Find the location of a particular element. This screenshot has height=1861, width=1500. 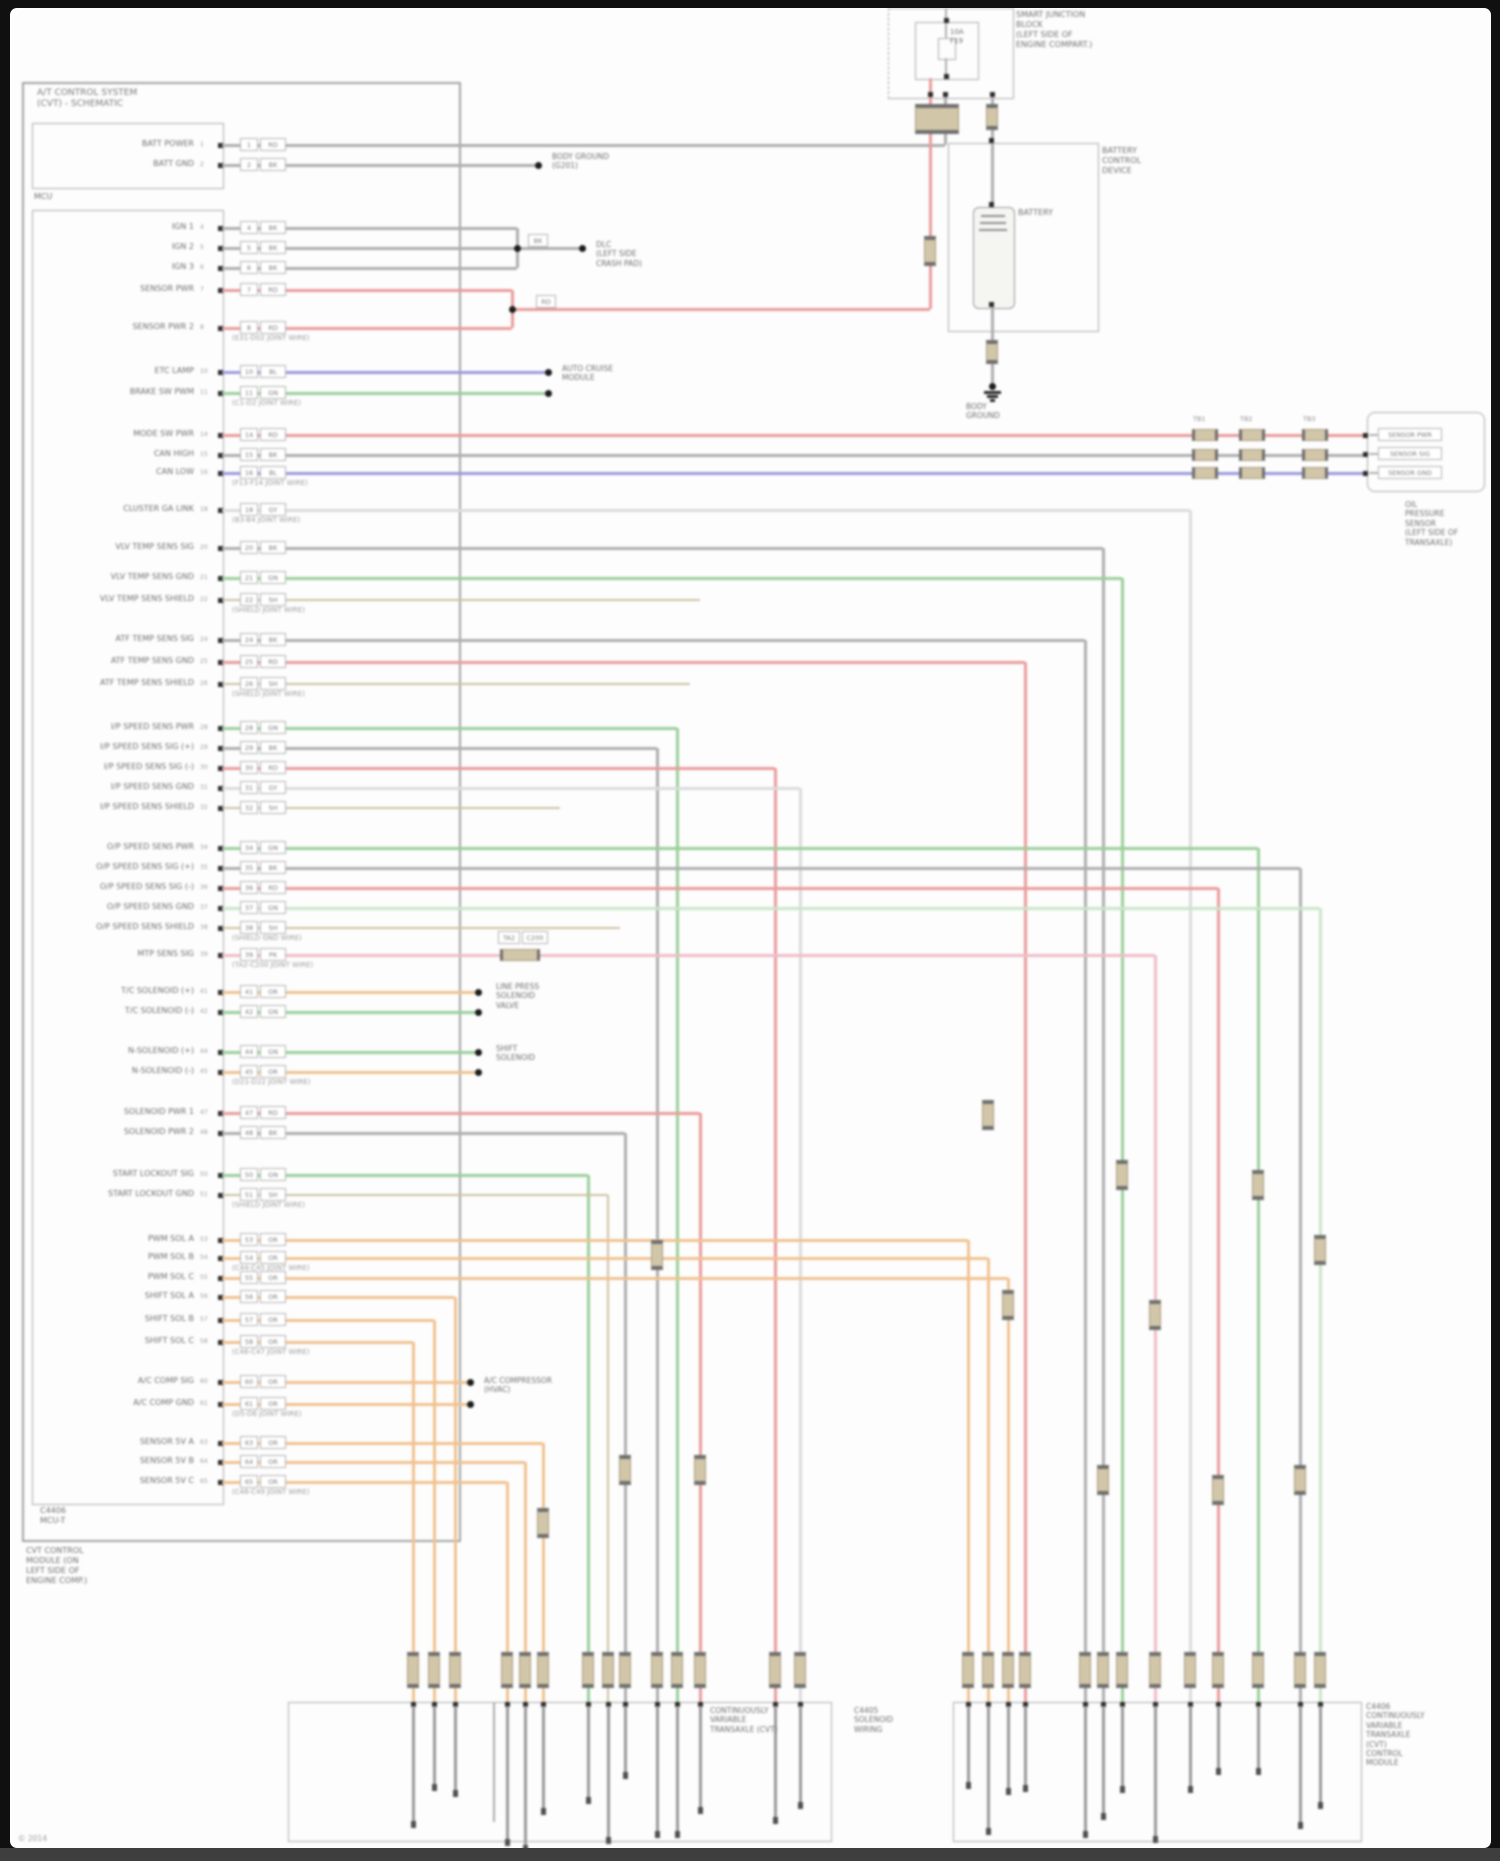

pin-number: 47 is located at coordinates (204, 1112).